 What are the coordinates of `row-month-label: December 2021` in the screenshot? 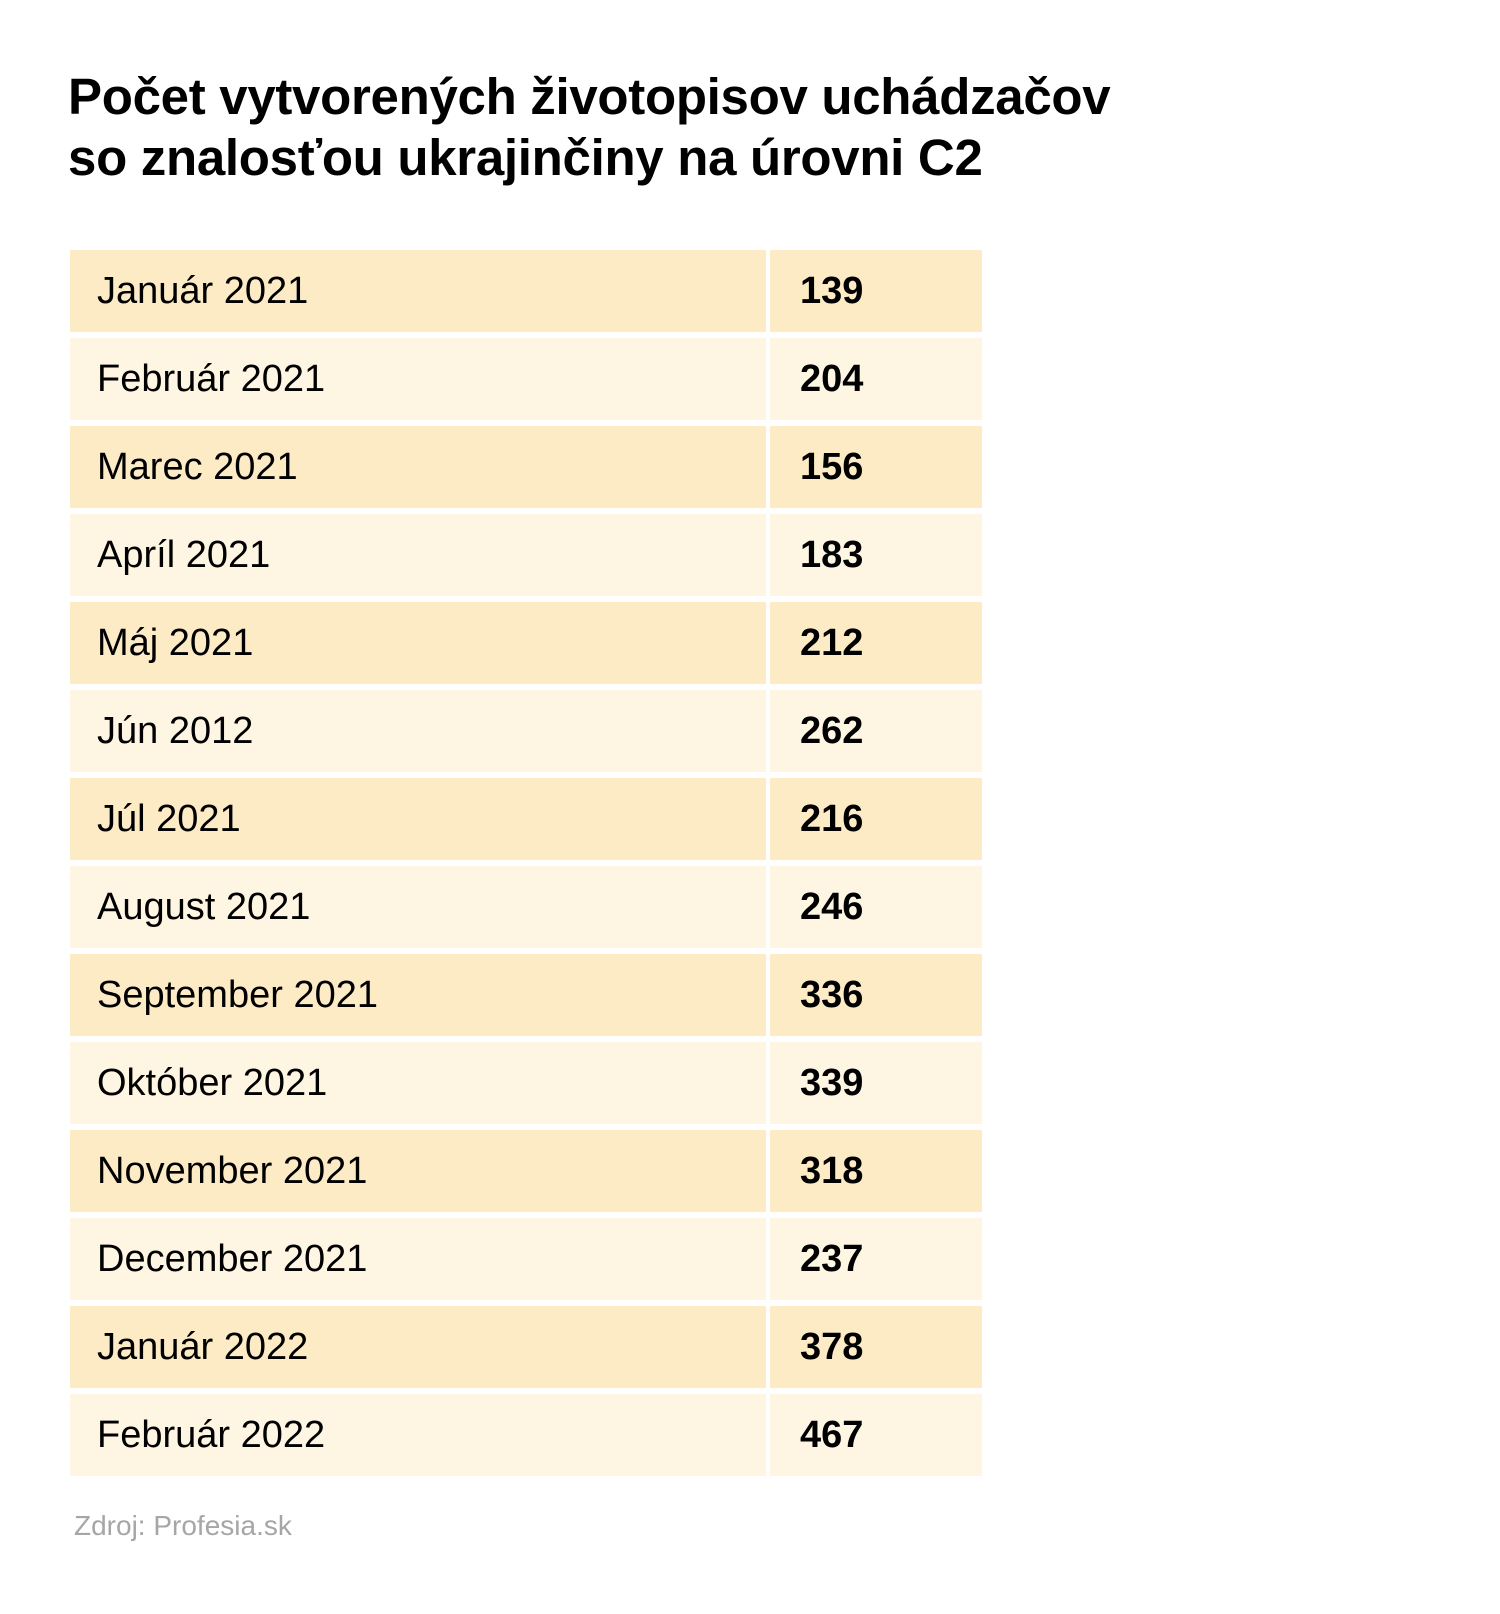 It's located at (420, 1262).